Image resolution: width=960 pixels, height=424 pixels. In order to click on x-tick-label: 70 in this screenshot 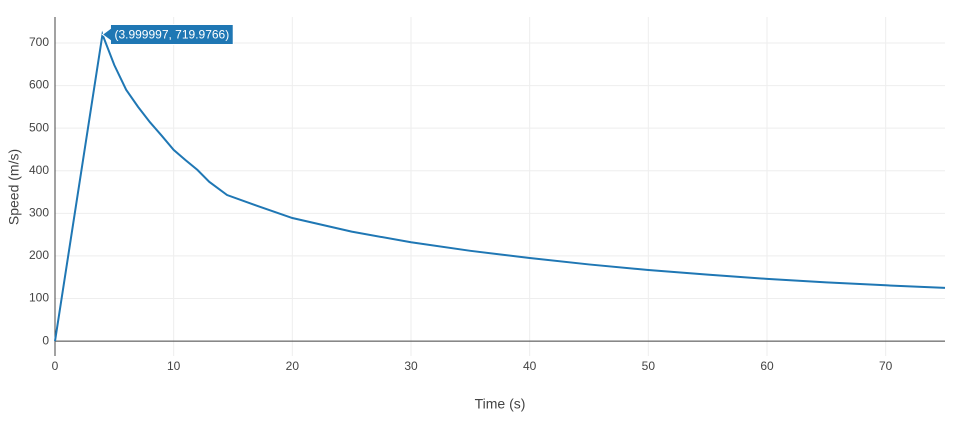, I will do `click(886, 366)`.